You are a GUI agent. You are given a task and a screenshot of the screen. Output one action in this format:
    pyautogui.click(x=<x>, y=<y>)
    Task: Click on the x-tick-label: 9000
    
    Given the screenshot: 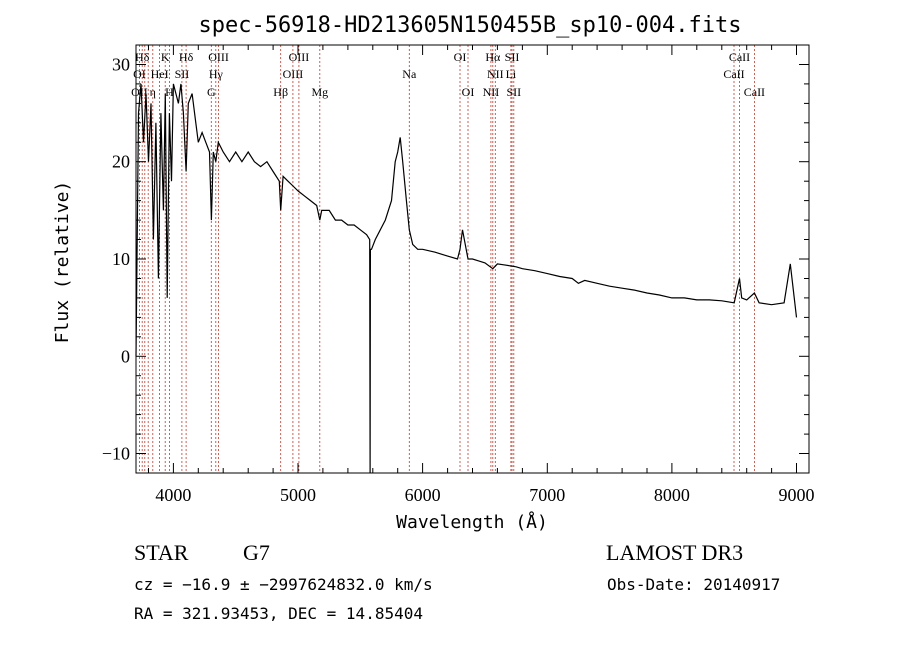 What is the action you would take?
    pyautogui.click(x=797, y=495)
    